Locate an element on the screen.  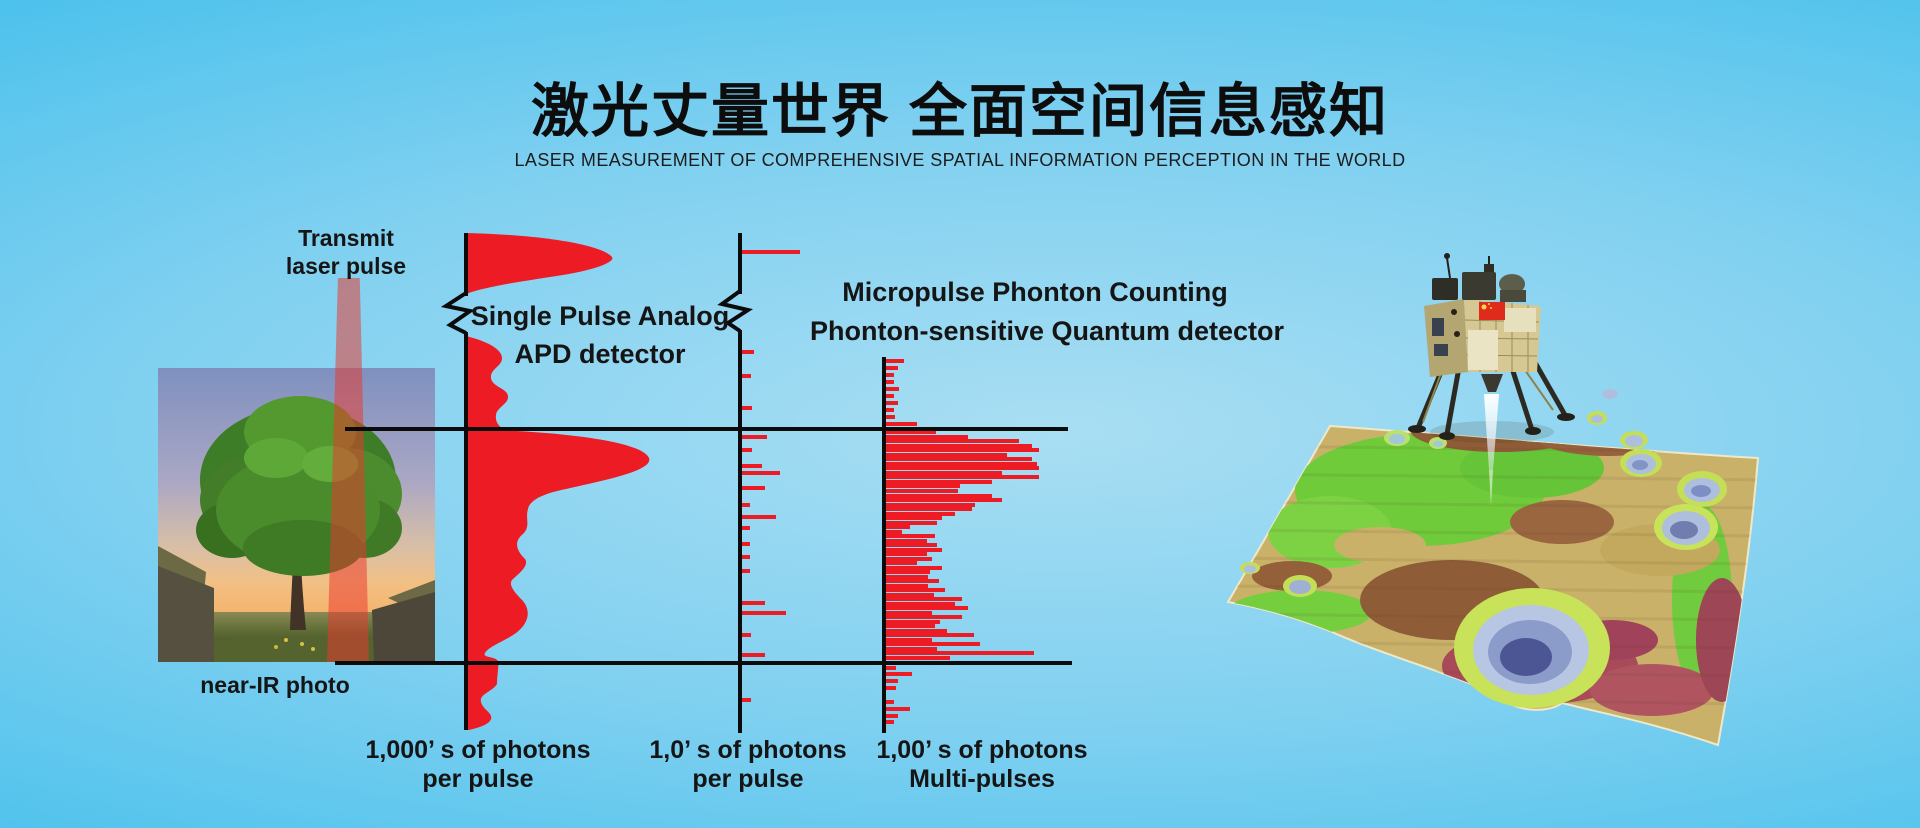
analog-detector-label: Single Pulse Analog APD detector is located at coordinates (600, 335).